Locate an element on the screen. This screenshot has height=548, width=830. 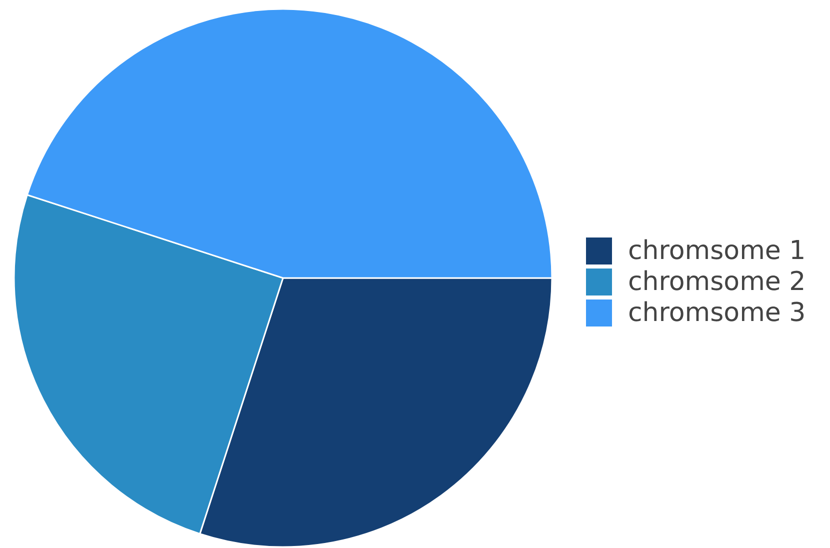
legend-label: chromsome 3 is located at coordinates (717, 313).